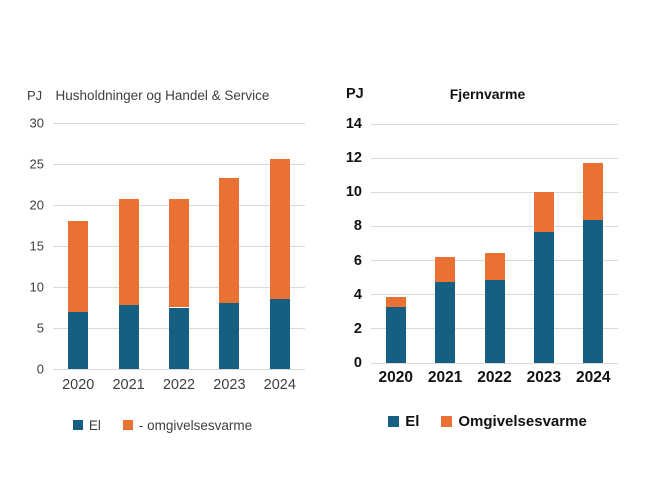 The image size is (650, 500). Describe the element at coordinates (162, 95) in the screenshot. I see `chart-title: Husholdninger og Handel & Service` at that location.